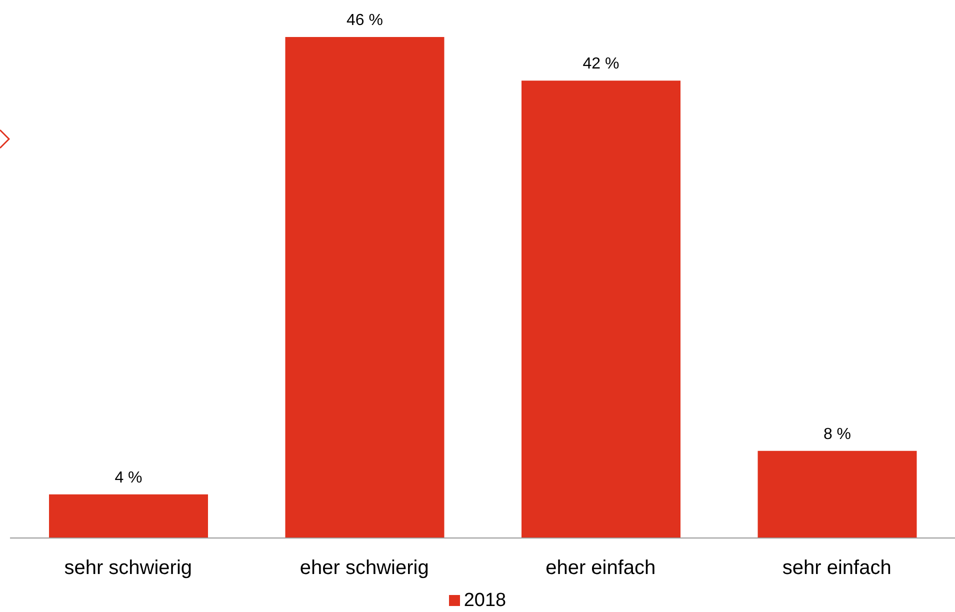 This screenshot has width=955, height=612. I want to click on x-tick-label: eher einfach, so click(601, 568).